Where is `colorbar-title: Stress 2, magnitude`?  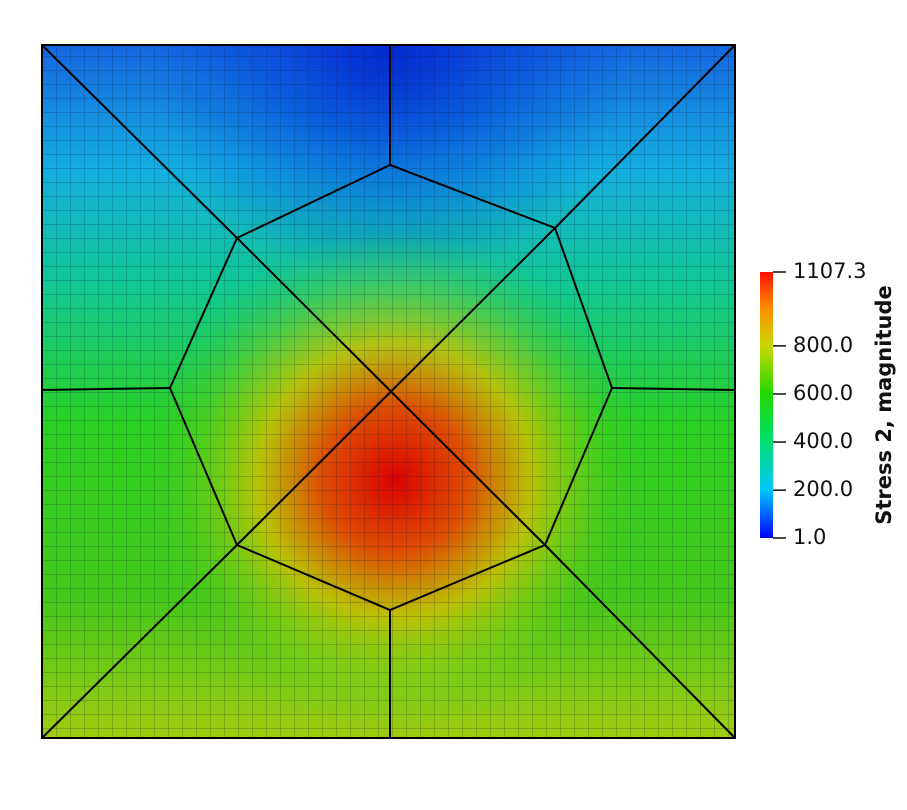
colorbar-title: Stress 2, magnitude is located at coordinates (884, 404).